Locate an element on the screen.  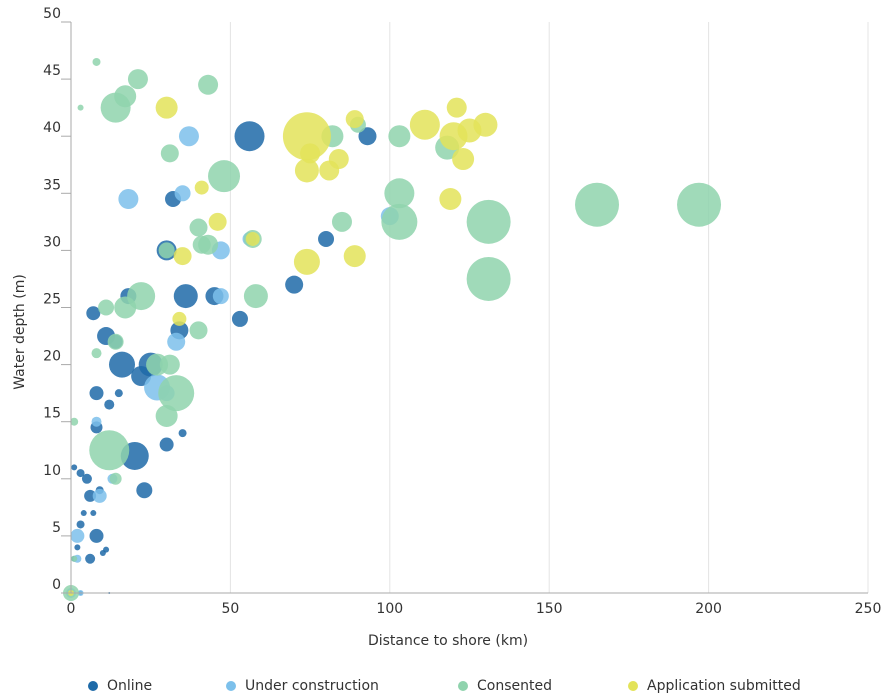
y-tick-label: 35 is located at coordinates (52, 185).